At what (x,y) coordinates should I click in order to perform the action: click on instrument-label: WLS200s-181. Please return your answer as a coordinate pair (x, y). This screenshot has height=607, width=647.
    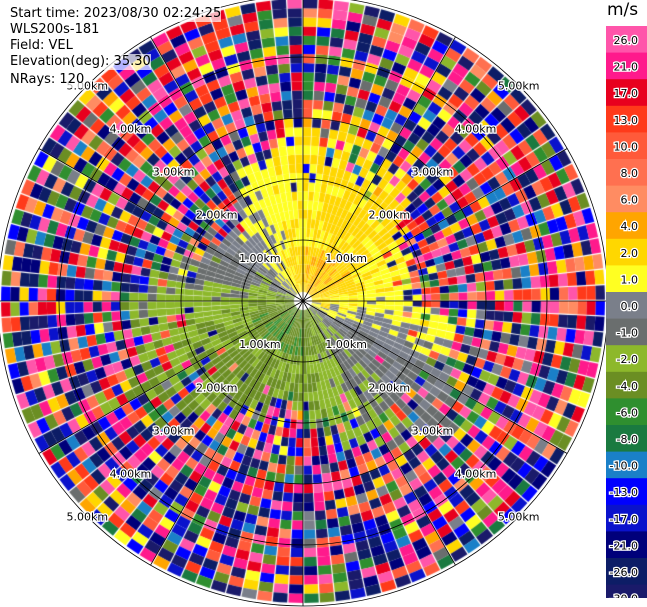
    Looking at the image, I should click on (55, 30).